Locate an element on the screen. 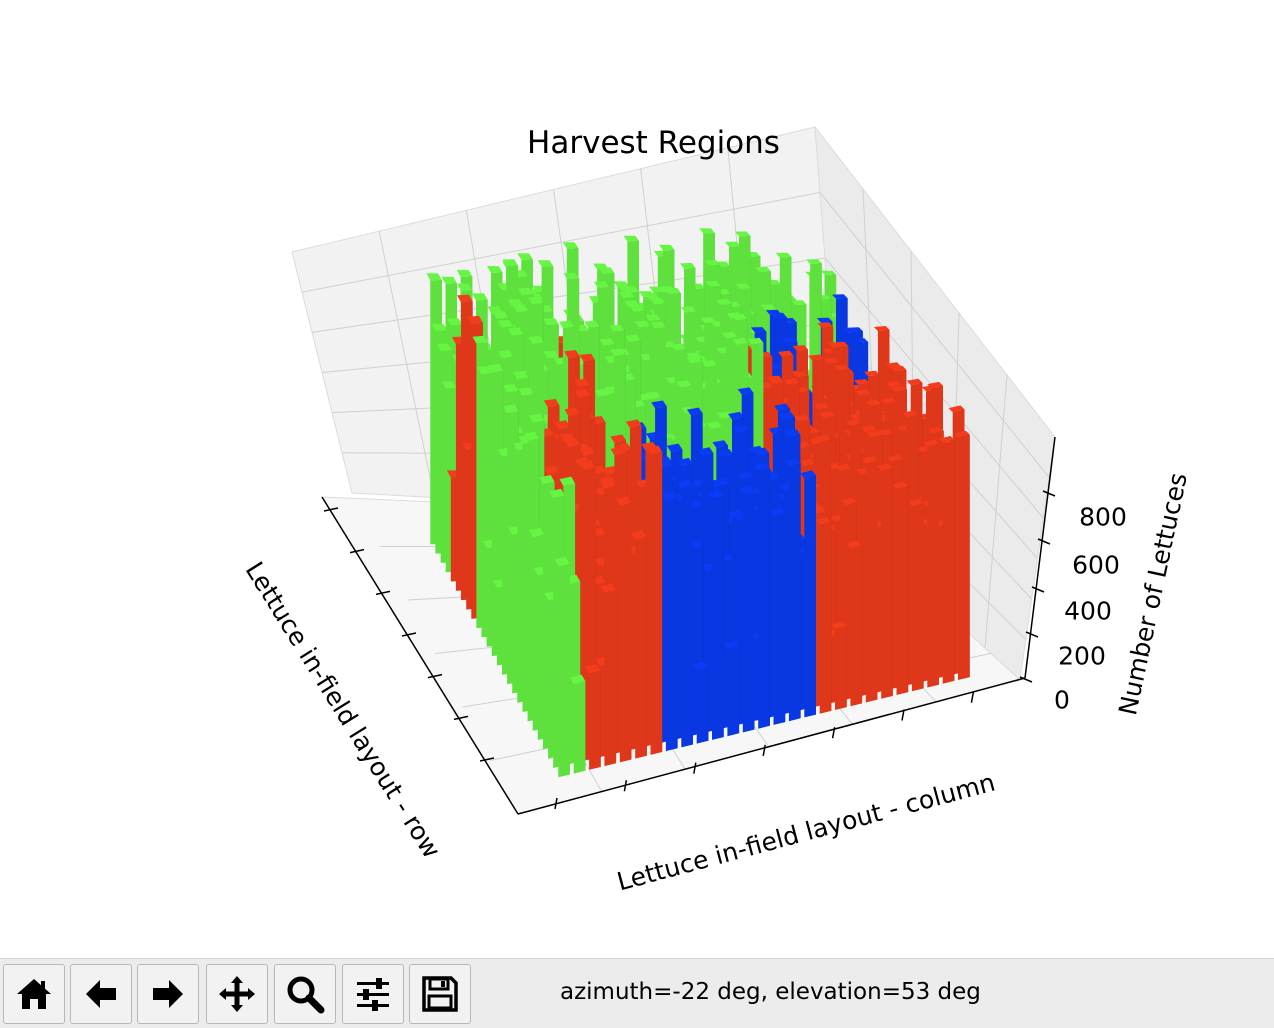  pan-button is located at coordinates (237, 994).